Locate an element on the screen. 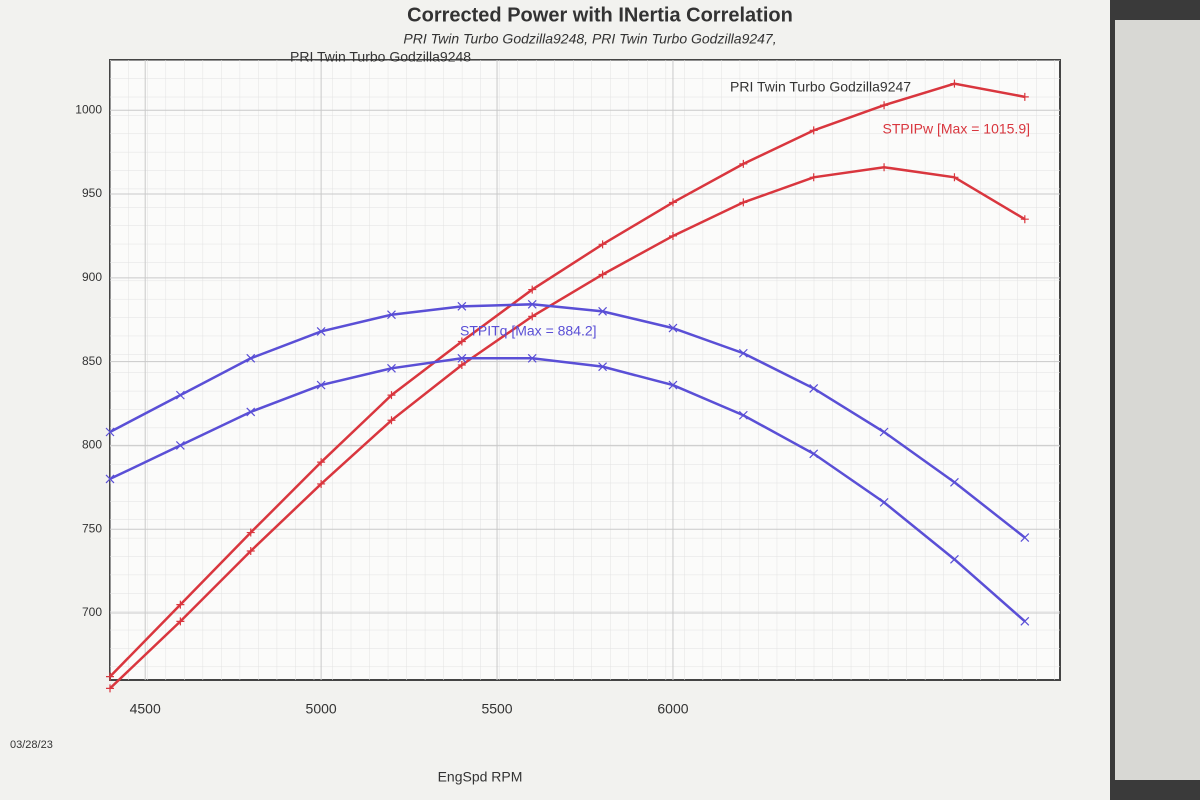  legend-label: PRI Twin Turbo Godzilla9247 is located at coordinates (820, 87).